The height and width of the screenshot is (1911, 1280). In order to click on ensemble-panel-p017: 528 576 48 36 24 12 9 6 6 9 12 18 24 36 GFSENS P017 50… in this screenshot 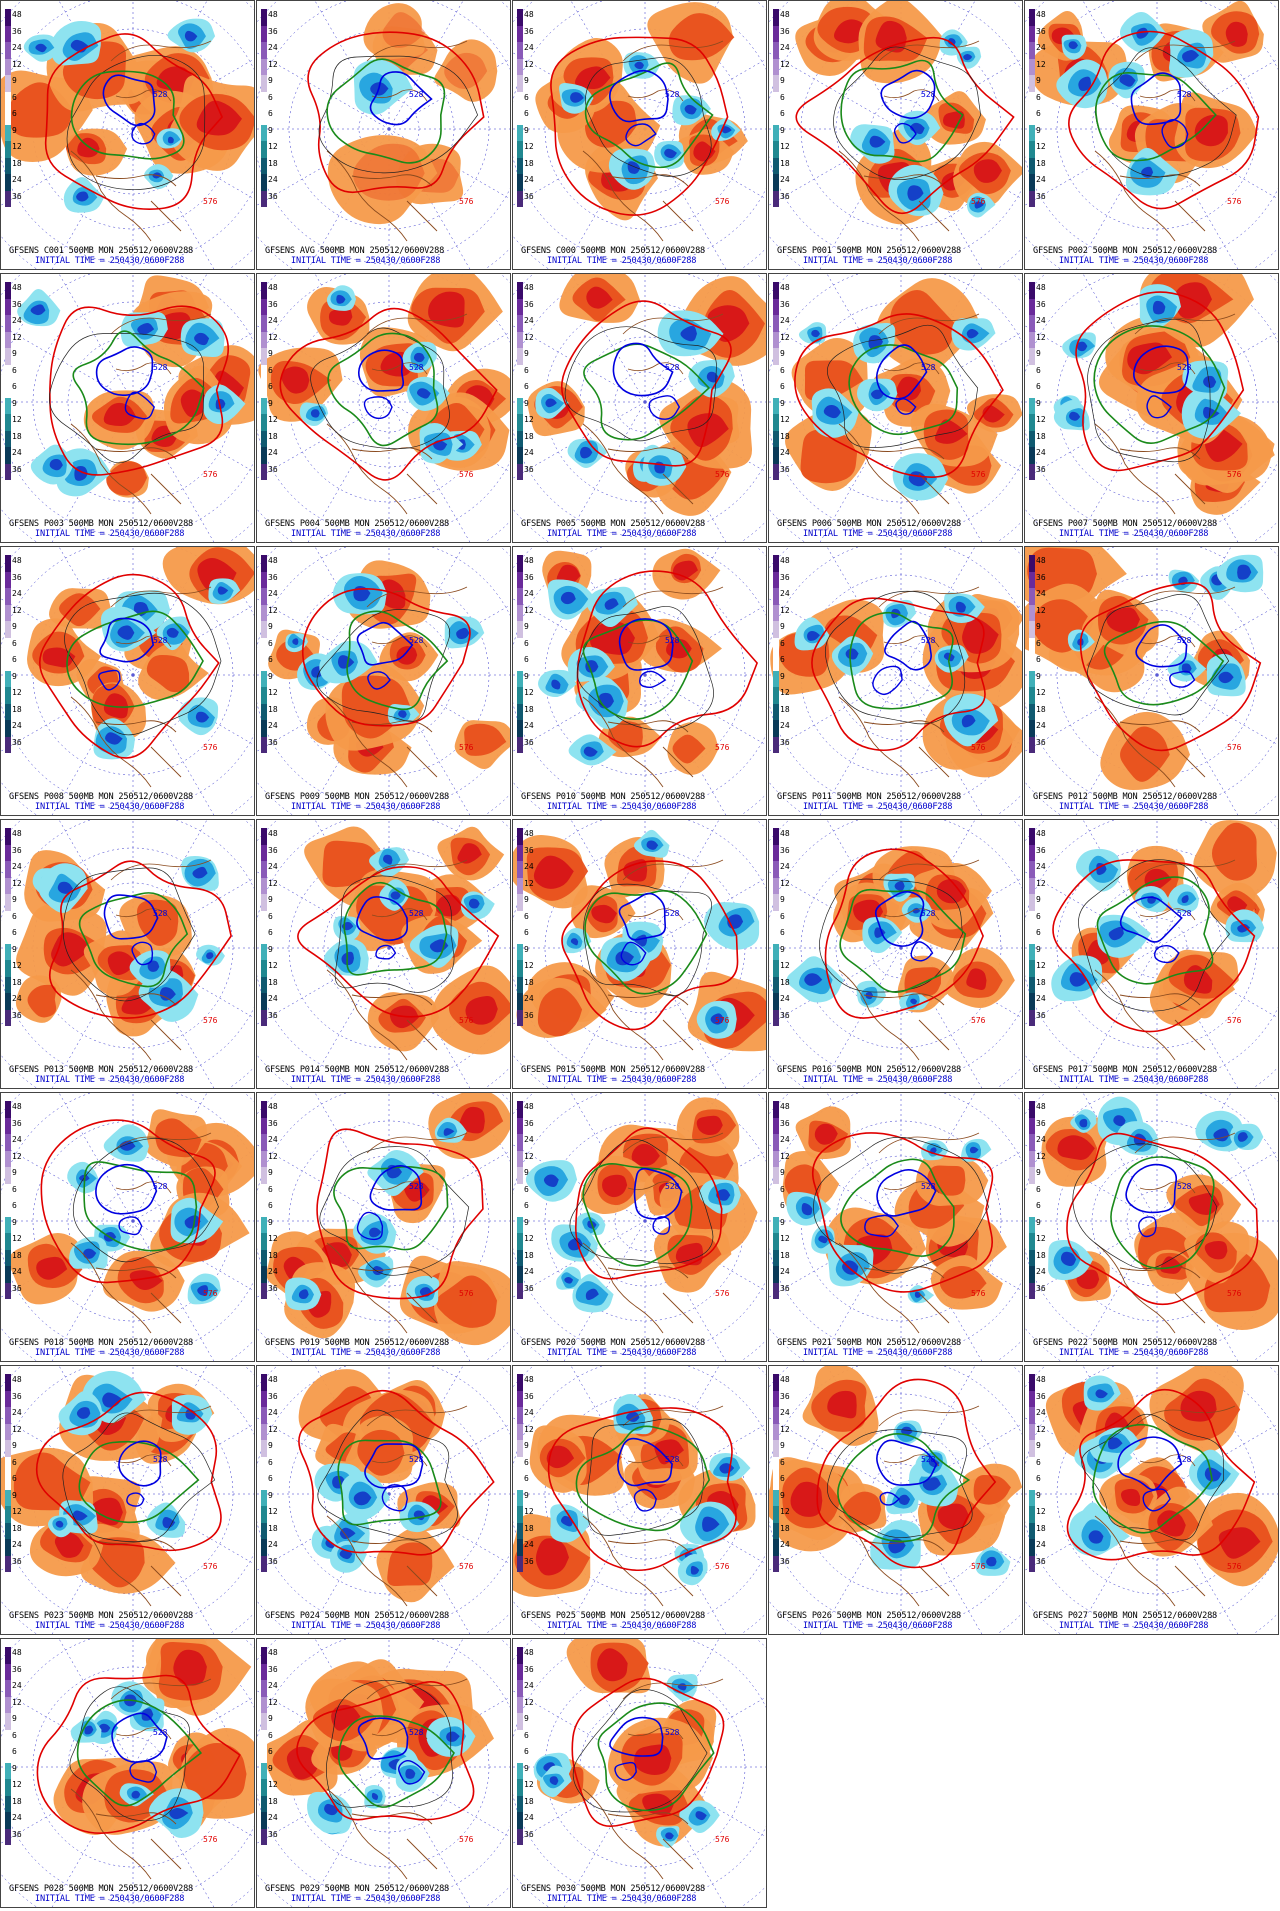, I will do `click(1151, 954)`.